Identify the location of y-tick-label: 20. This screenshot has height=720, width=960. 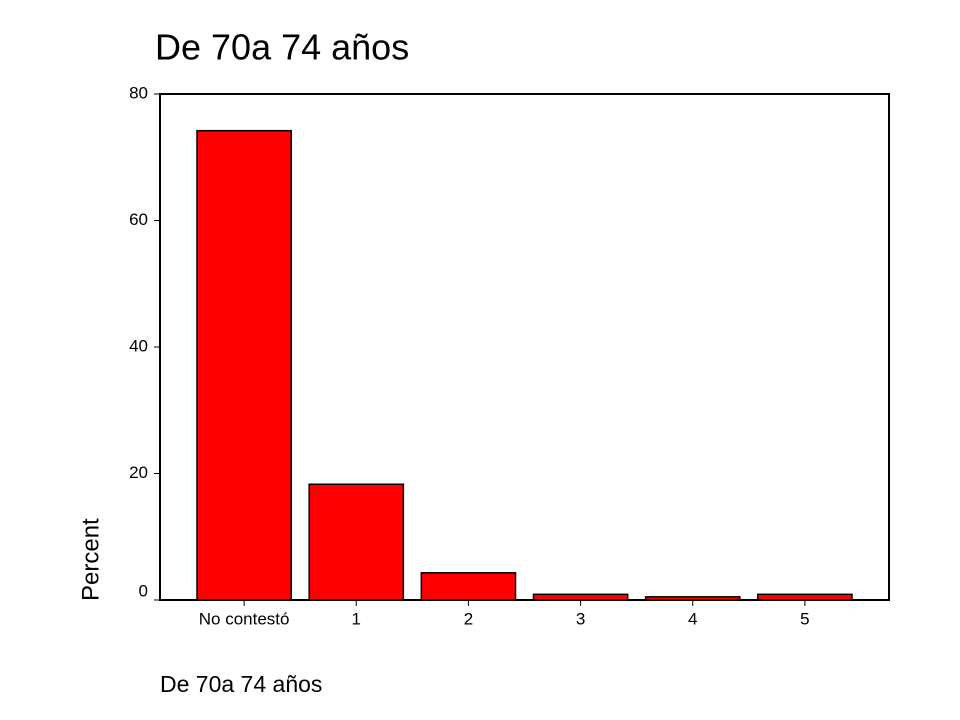
(138, 472).